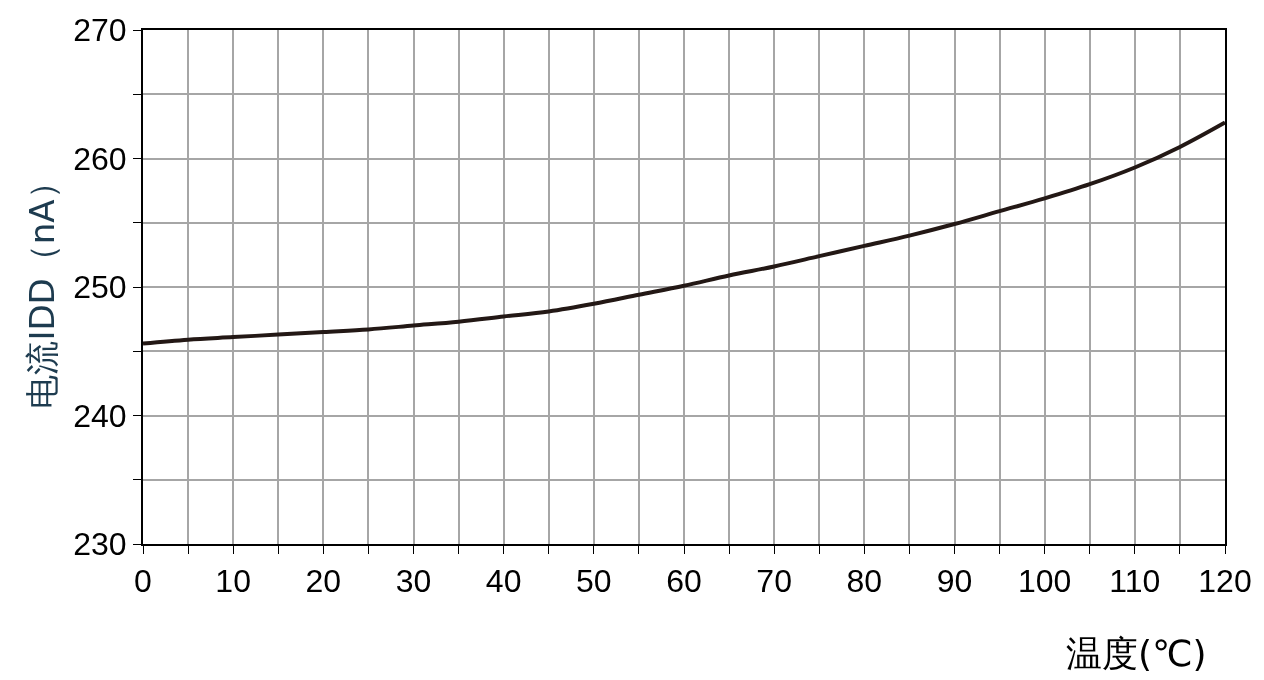 Image resolution: width=1264 pixels, height=680 pixels. What do you see at coordinates (1135, 581) in the screenshot?
I see `x-tick-label: 110` at bounding box center [1135, 581].